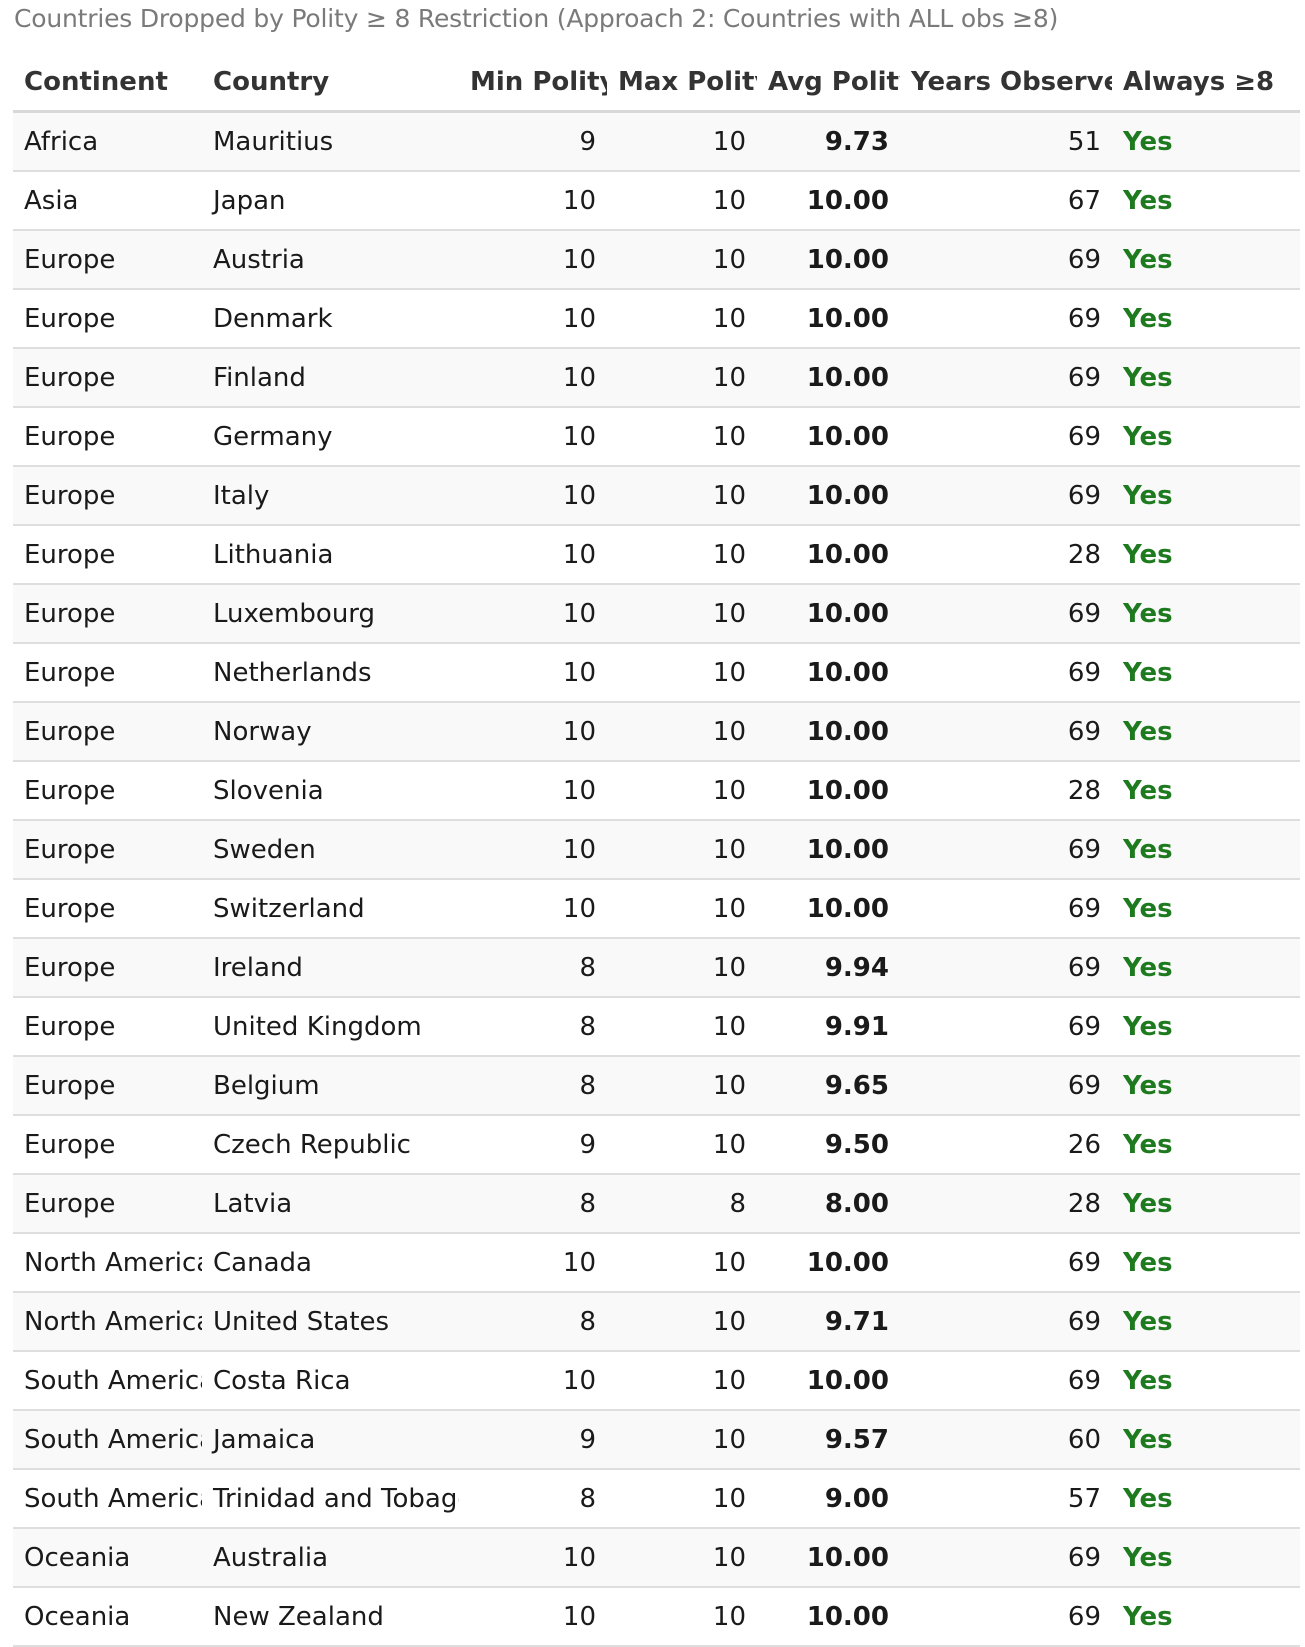 This screenshot has height=1647, width=1305. What do you see at coordinates (828, 1499) in the screenshot?
I see `cell-avg-polity: 9.00` at bounding box center [828, 1499].